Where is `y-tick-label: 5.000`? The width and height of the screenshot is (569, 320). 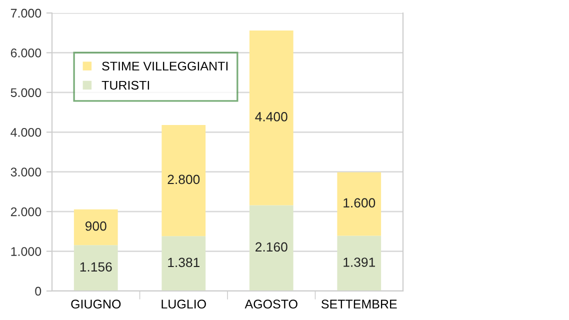 y-tick-label: 5.000 is located at coordinates (26, 93).